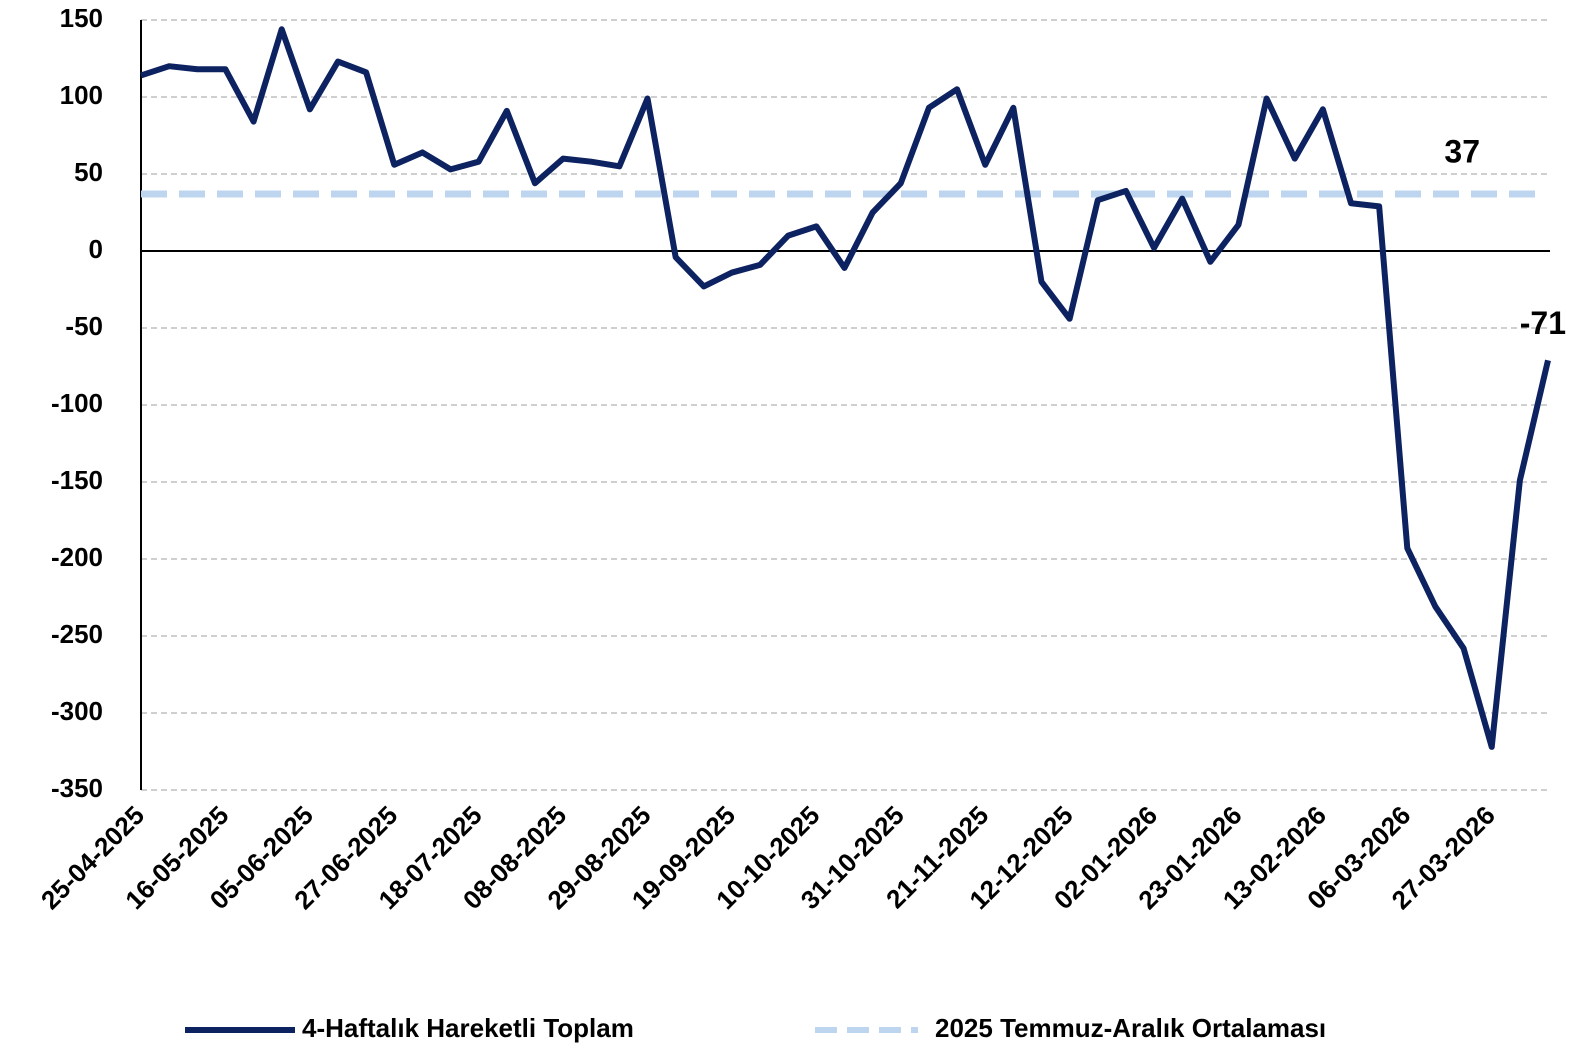 This screenshot has height=1063, width=1588. Describe the element at coordinates (77, 711) in the screenshot. I see `y-tick-label: -300` at that location.